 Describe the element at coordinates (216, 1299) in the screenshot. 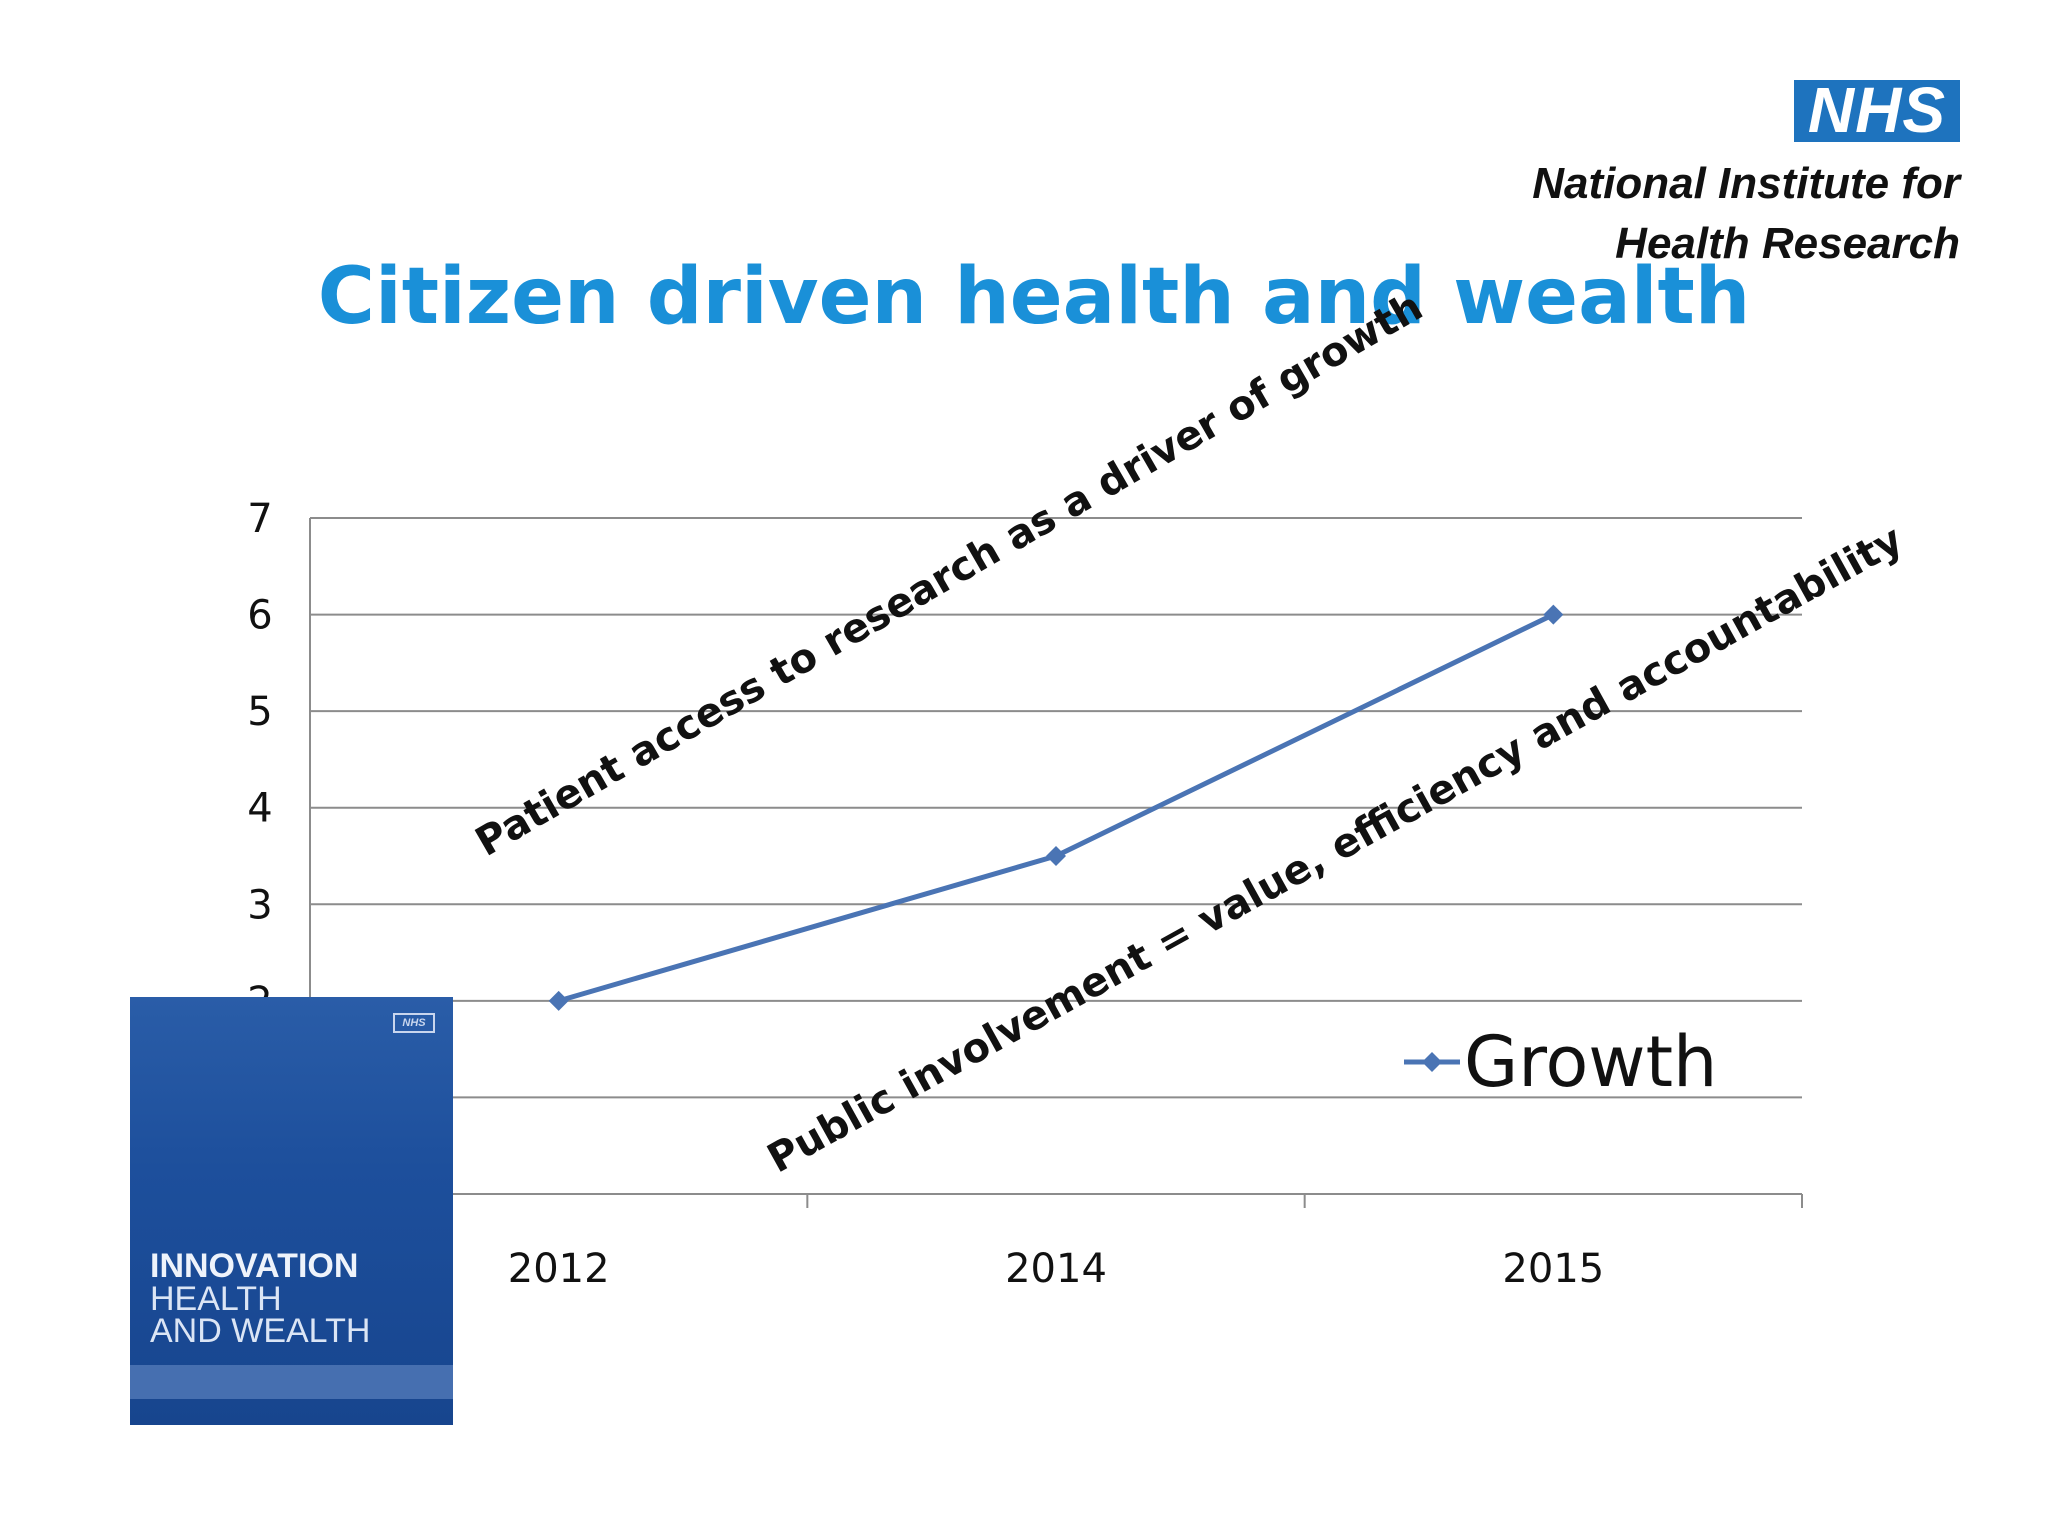

I see `cover-title-line2: HEALTH` at that location.